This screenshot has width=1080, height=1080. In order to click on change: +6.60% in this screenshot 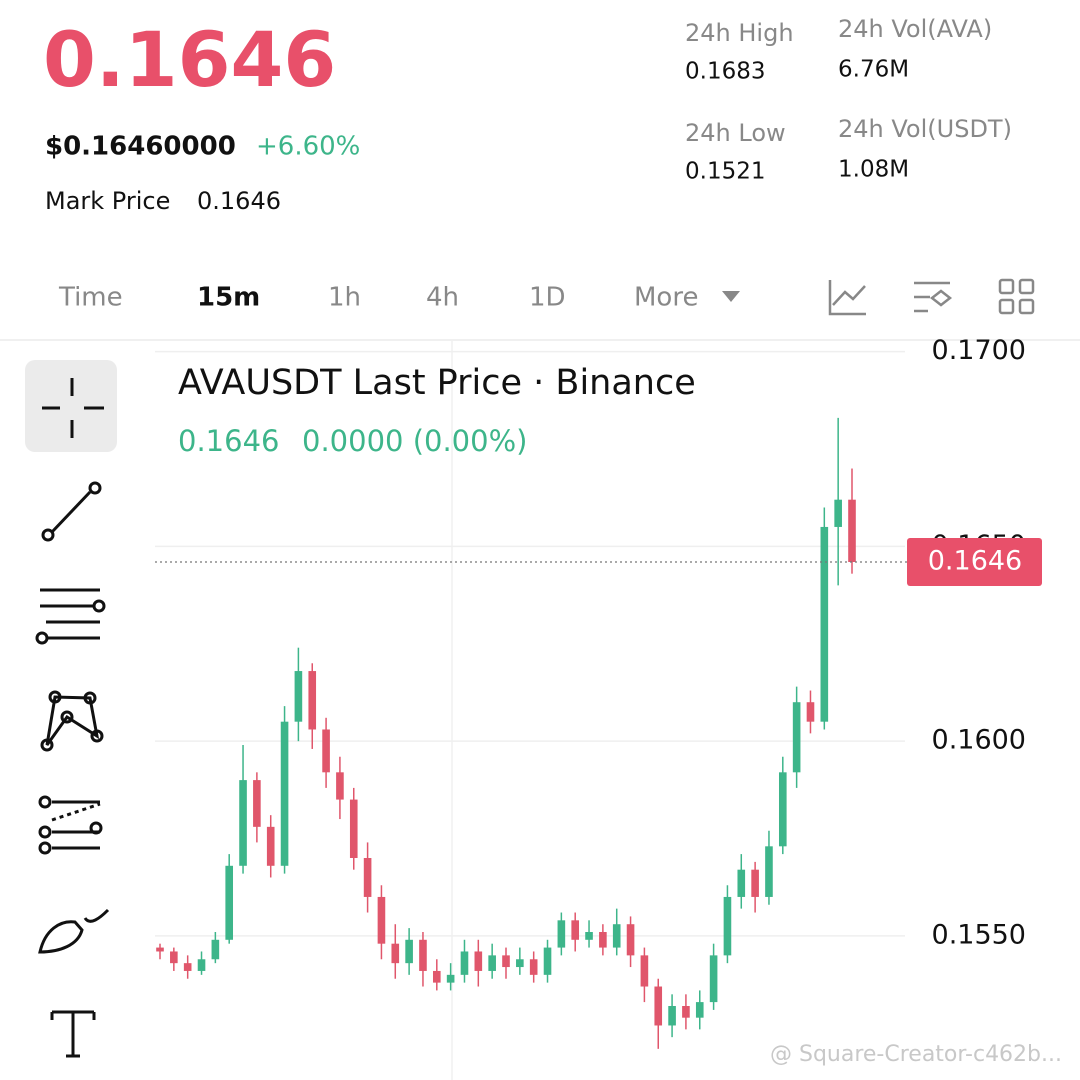, I will do `click(308, 147)`.